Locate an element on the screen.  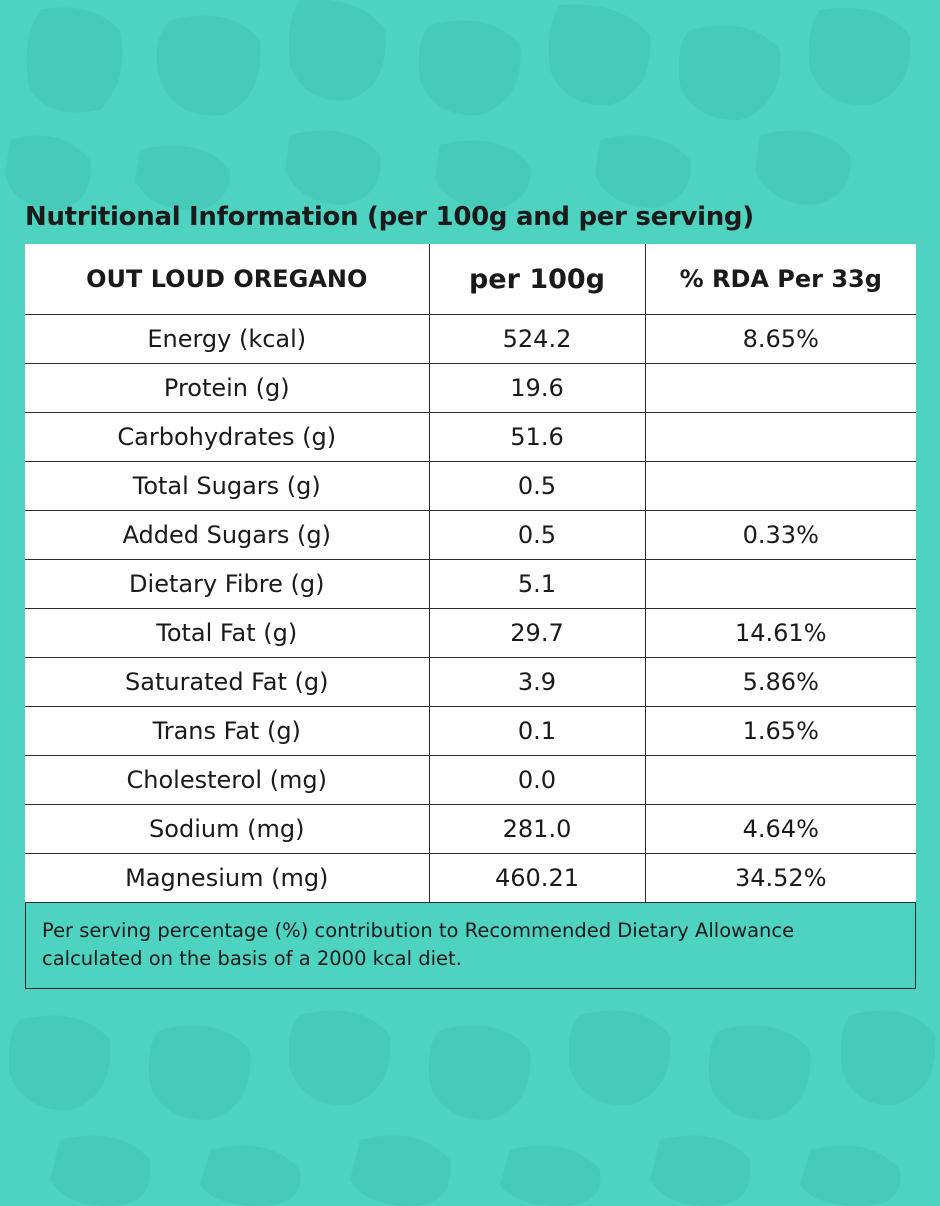
table-row: Magnesium (mg) 460.21 34.52% is located at coordinates (470, 878).